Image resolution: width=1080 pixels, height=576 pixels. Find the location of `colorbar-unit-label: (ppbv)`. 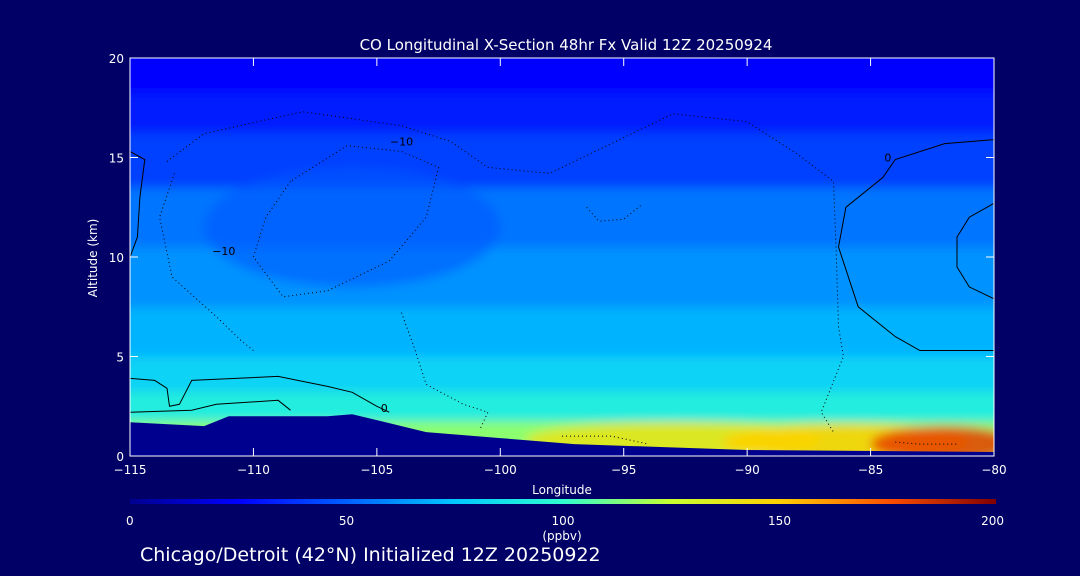

colorbar-unit-label: (ppbv) is located at coordinates (561, 536).